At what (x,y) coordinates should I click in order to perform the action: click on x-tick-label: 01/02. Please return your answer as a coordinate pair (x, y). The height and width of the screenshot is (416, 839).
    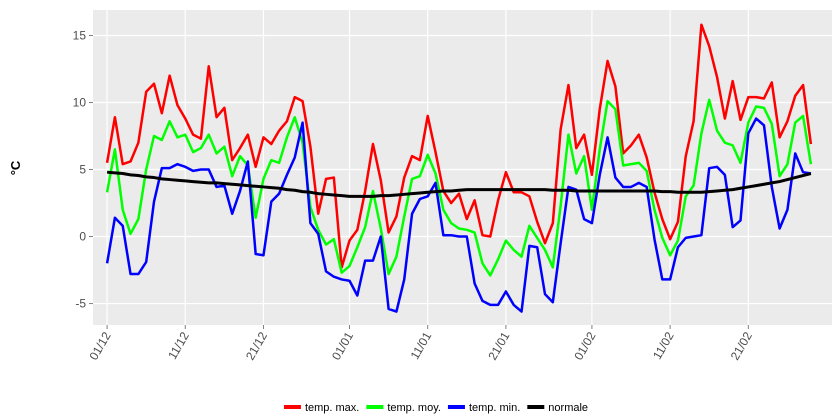
    Looking at the image, I should click on (584, 345).